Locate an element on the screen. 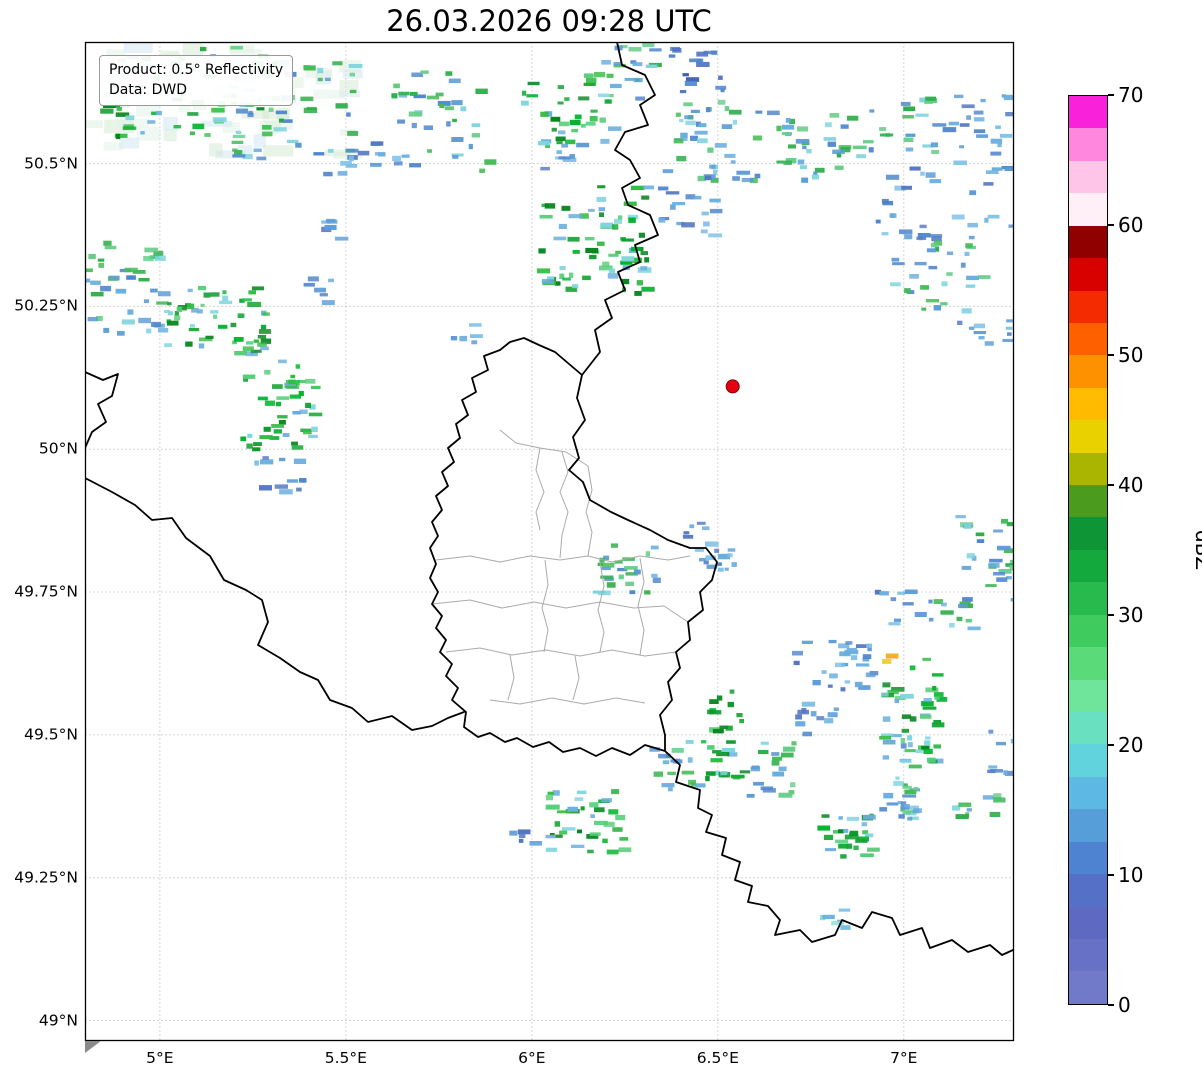 The width and height of the screenshot is (1202, 1081). country-border is located at coordinates (620, 209).